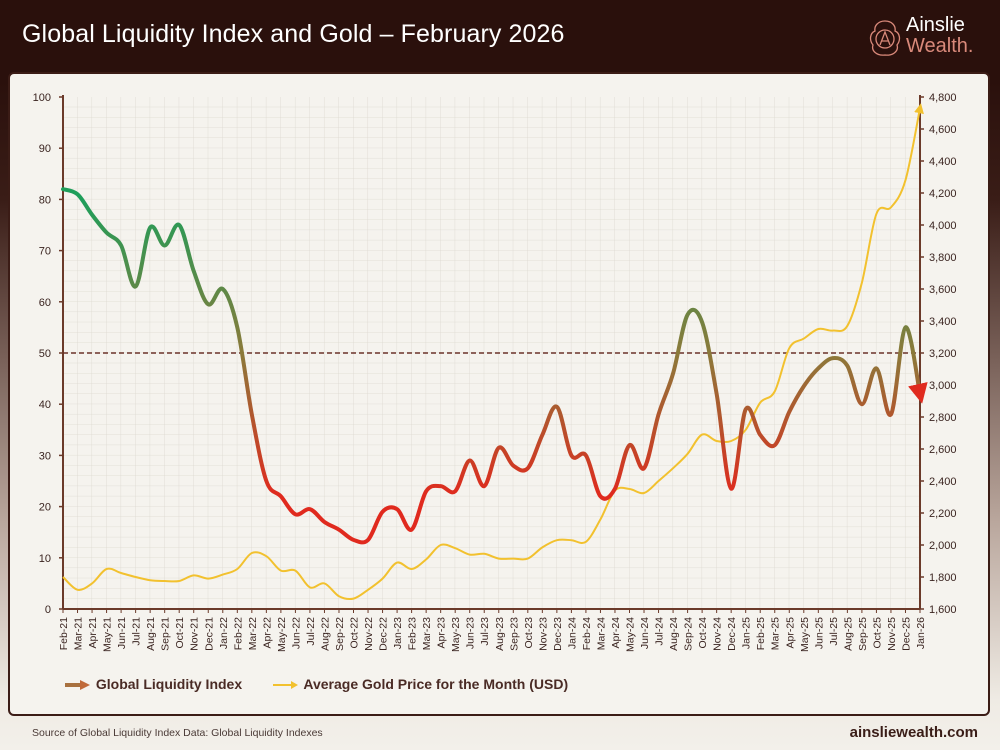 This screenshot has width=1000, height=750. What do you see at coordinates (195, 634) in the screenshot?
I see `x-tick-label: Nov-21` at bounding box center [195, 634].